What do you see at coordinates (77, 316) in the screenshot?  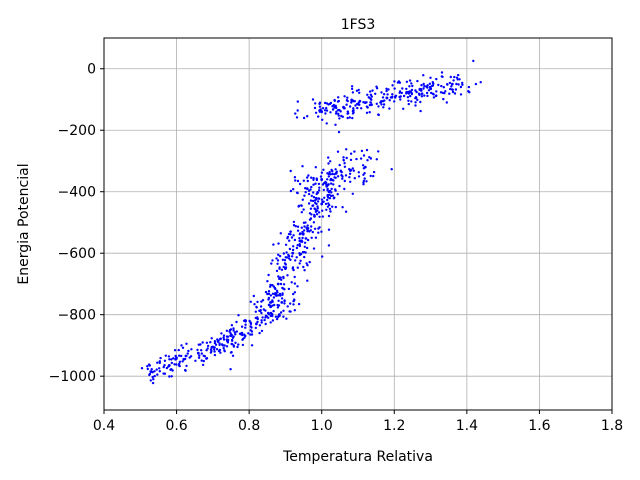 I see `y-tick-label: −800` at bounding box center [77, 316].